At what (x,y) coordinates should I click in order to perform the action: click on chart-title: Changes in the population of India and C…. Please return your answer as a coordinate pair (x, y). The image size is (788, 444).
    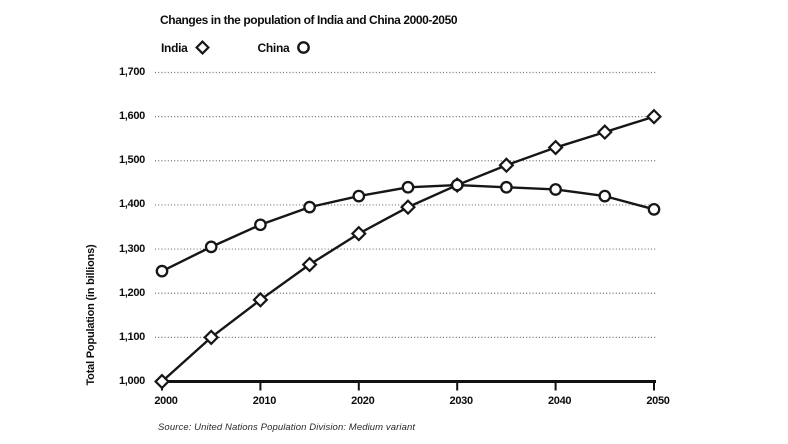
    Looking at the image, I should click on (309, 20).